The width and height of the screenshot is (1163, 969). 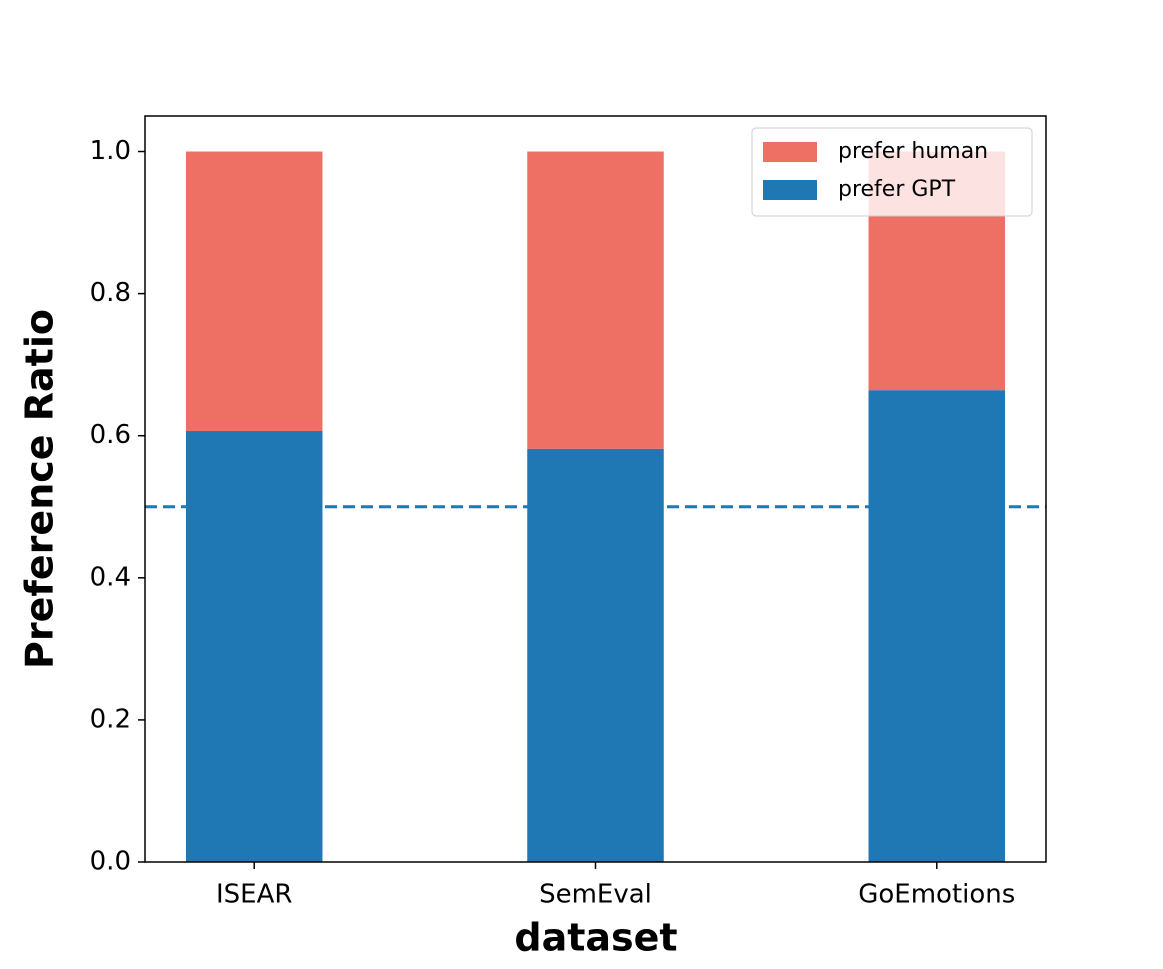 What do you see at coordinates (110, 577) in the screenshot?
I see `y-tick-label: 0.4` at bounding box center [110, 577].